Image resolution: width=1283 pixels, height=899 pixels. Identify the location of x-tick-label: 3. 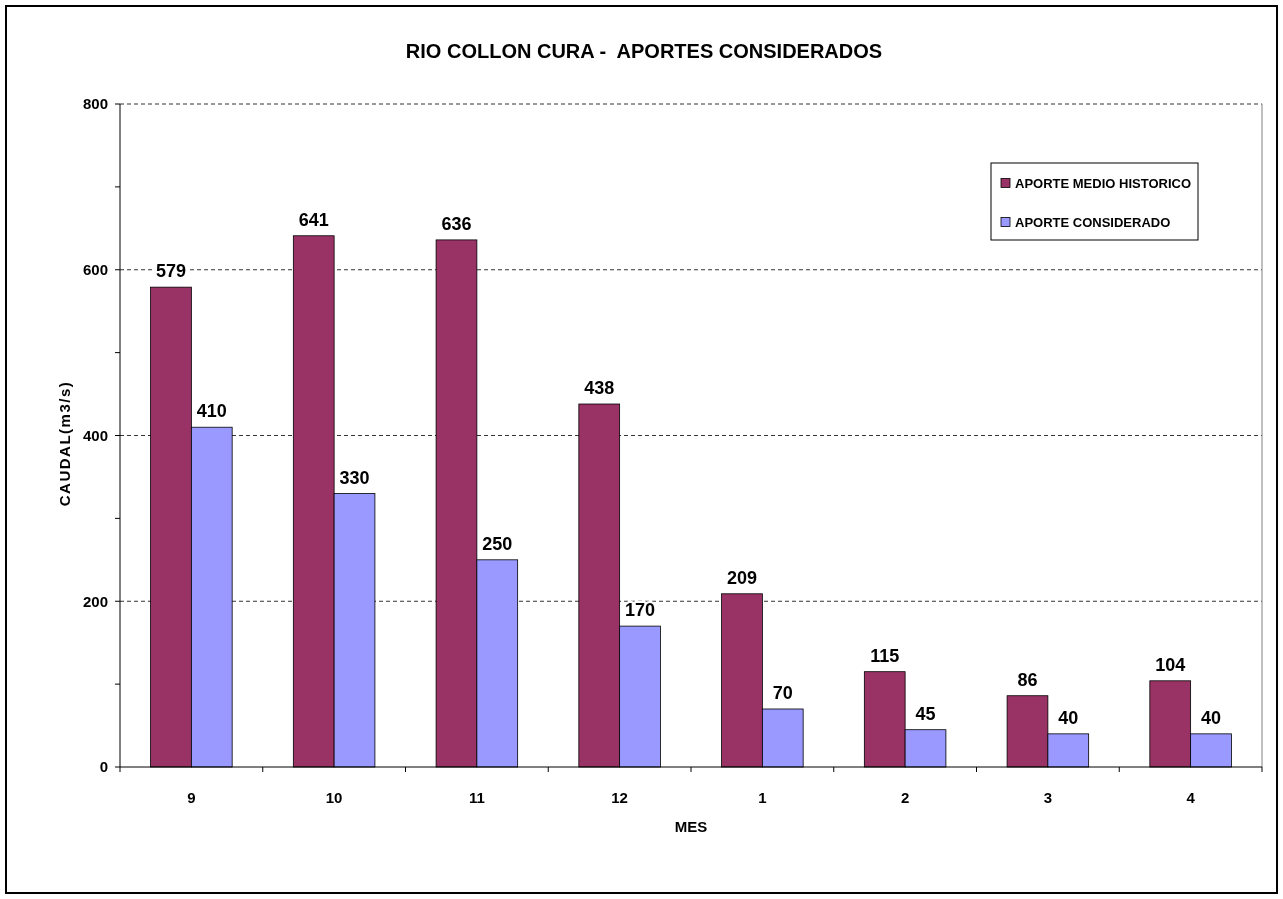
(1048, 797).